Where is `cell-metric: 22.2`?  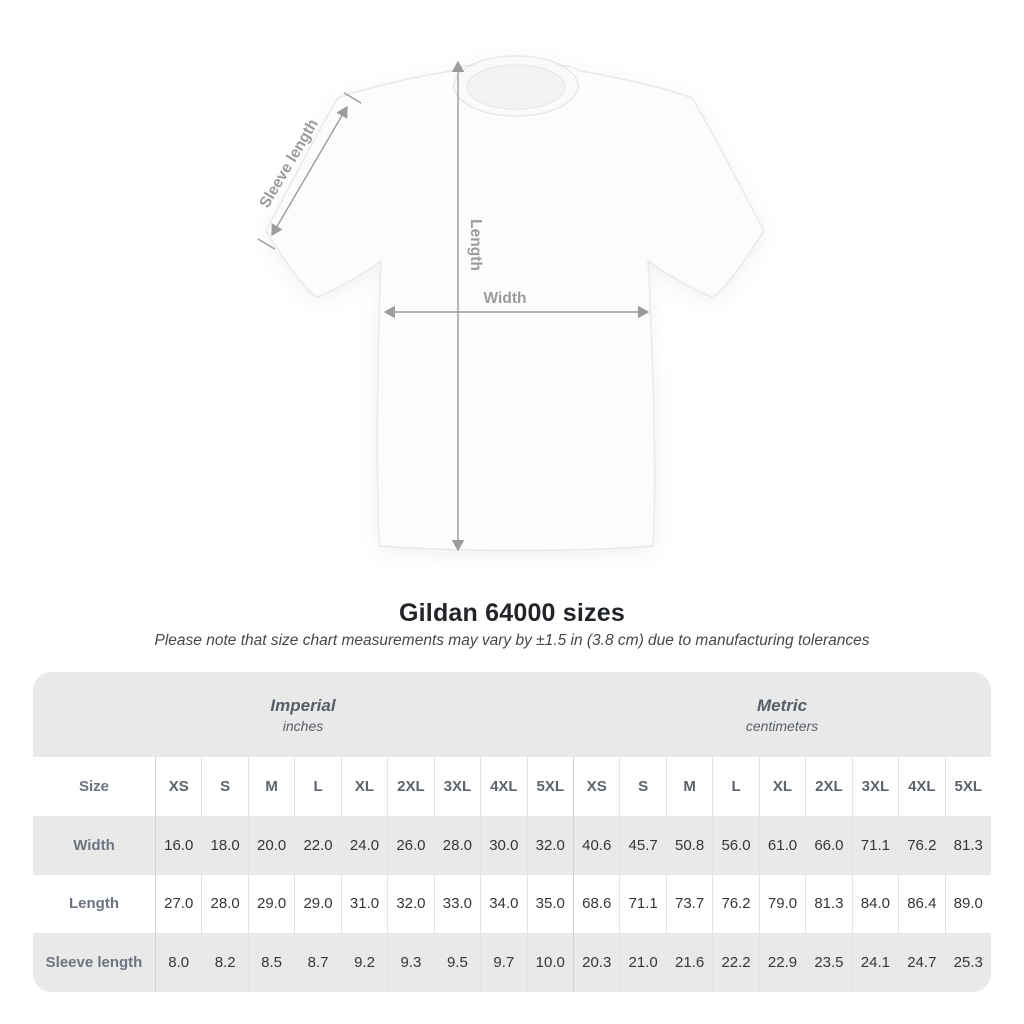 cell-metric: 22.2 is located at coordinates (735, 962).